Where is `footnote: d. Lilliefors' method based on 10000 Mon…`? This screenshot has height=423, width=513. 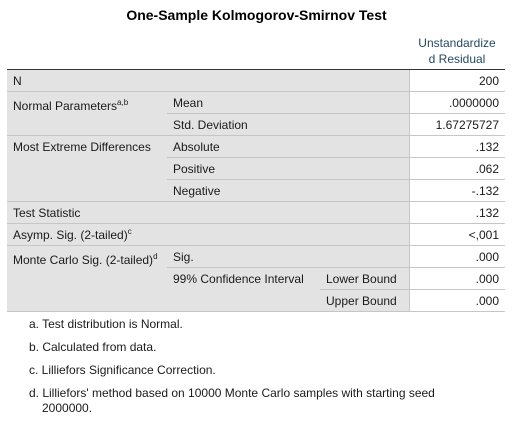 footnote: d. Lilliefors' method based on 10000 Mon… is located at coordinates (232, 400).